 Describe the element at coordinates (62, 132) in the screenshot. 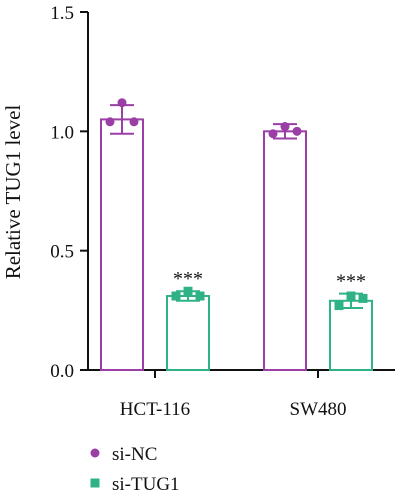

I see `y-tick-label: 1.0` at that location.